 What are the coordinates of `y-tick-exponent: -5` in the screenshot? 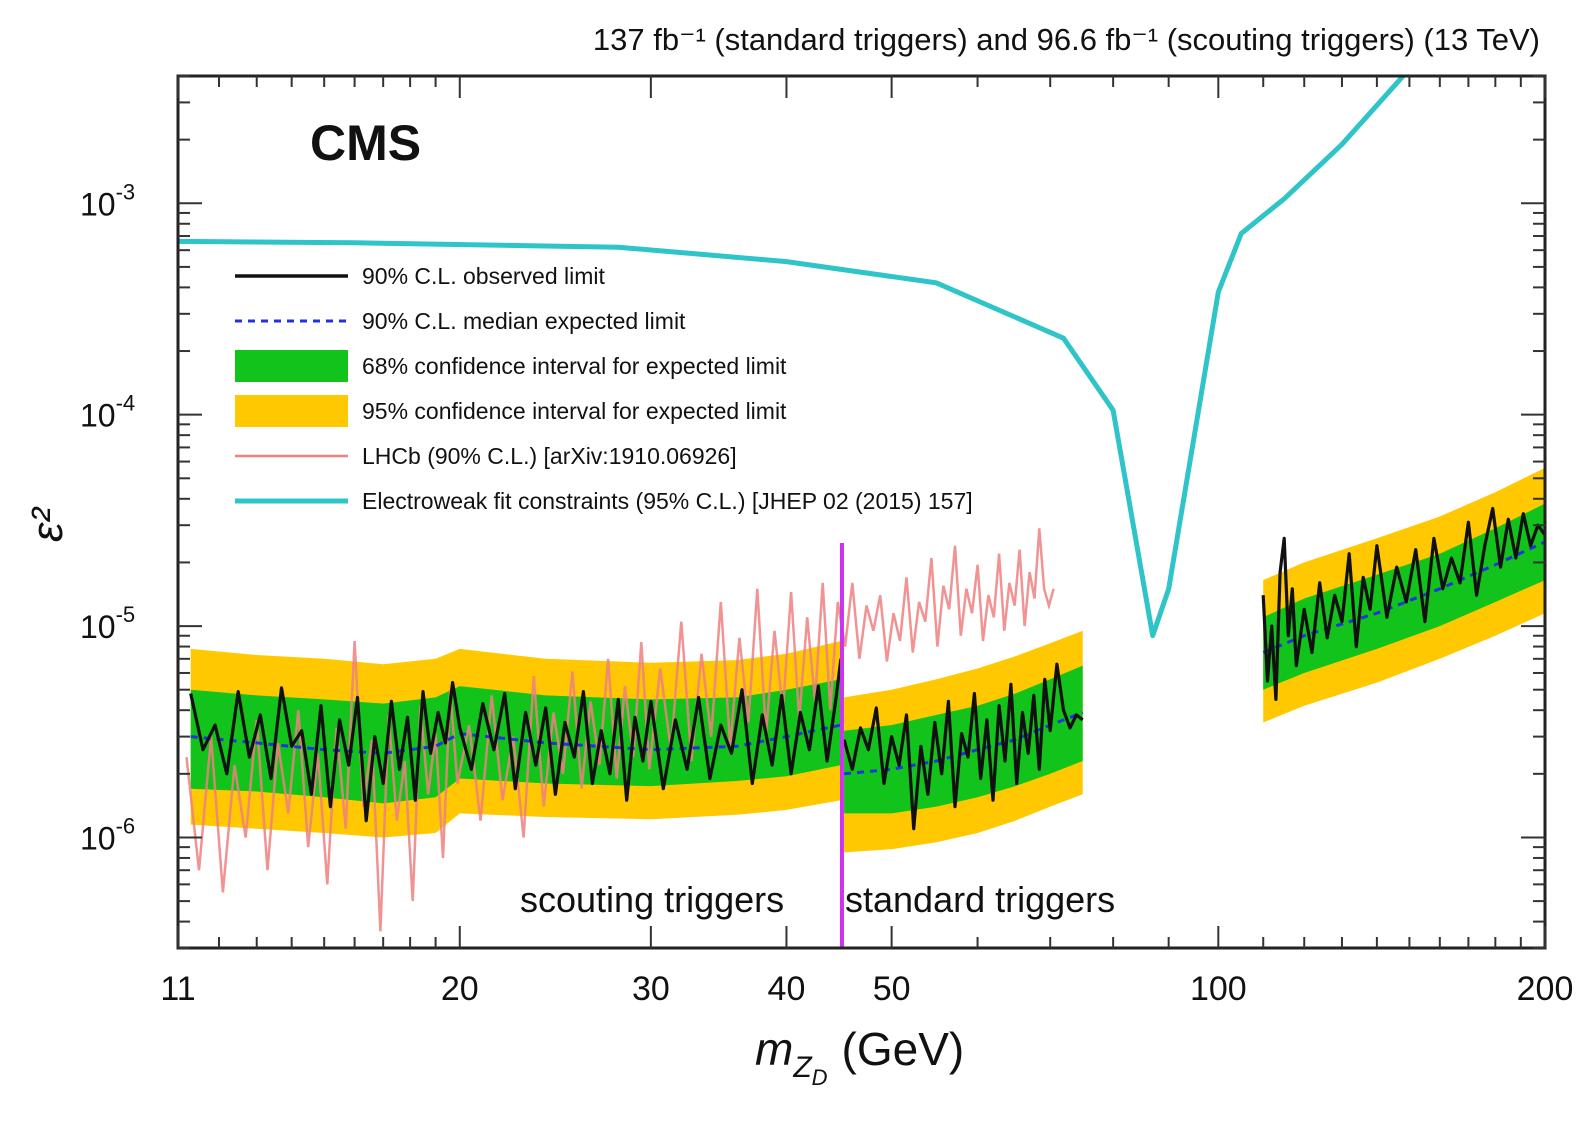 It's located at (126, 614).